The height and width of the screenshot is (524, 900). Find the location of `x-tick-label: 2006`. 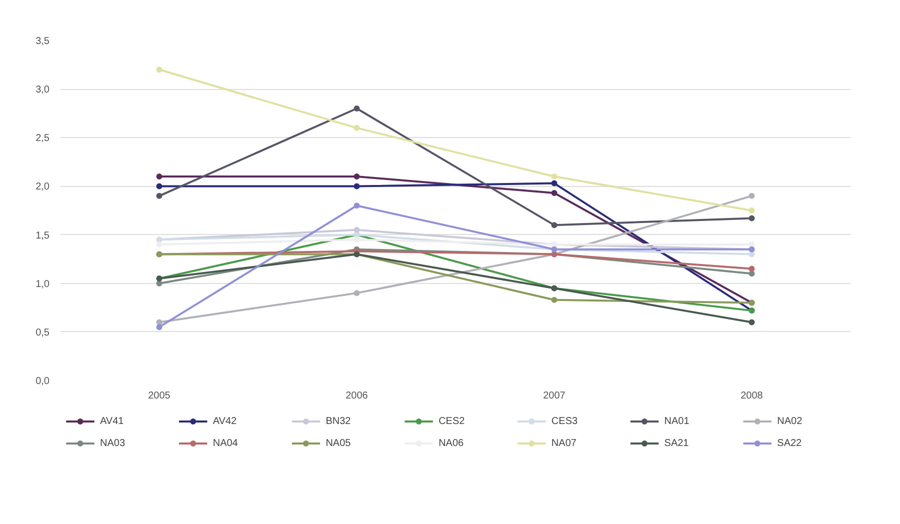

x-tick-label: 2006 is located at coordinates (357, 396).